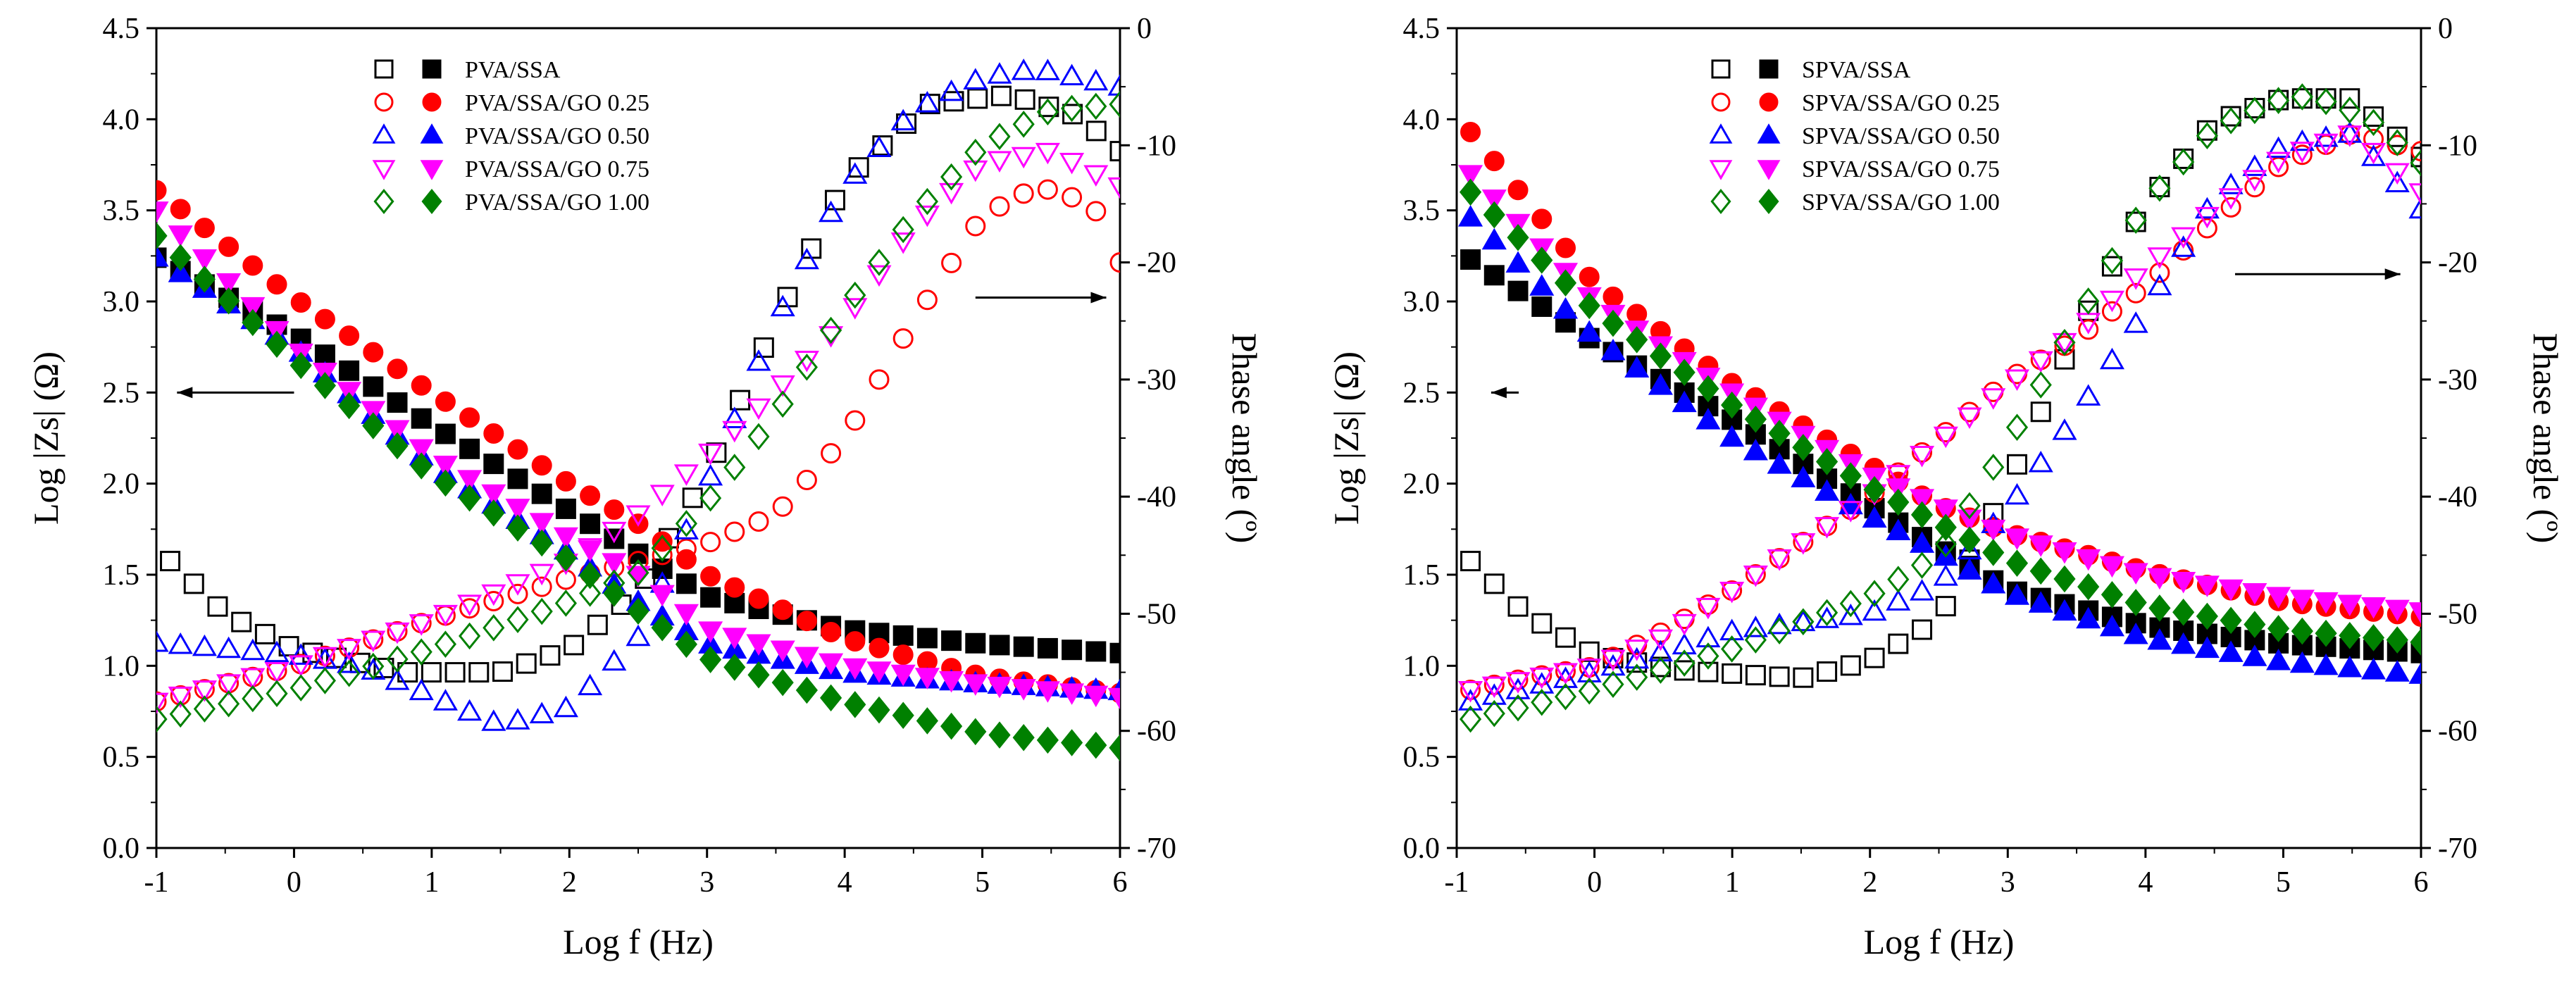  What do you see at coordinates (1156, 732) in the screenshot?
I see `y-right-tick-label: -60` at bounding box center [1156, 732].